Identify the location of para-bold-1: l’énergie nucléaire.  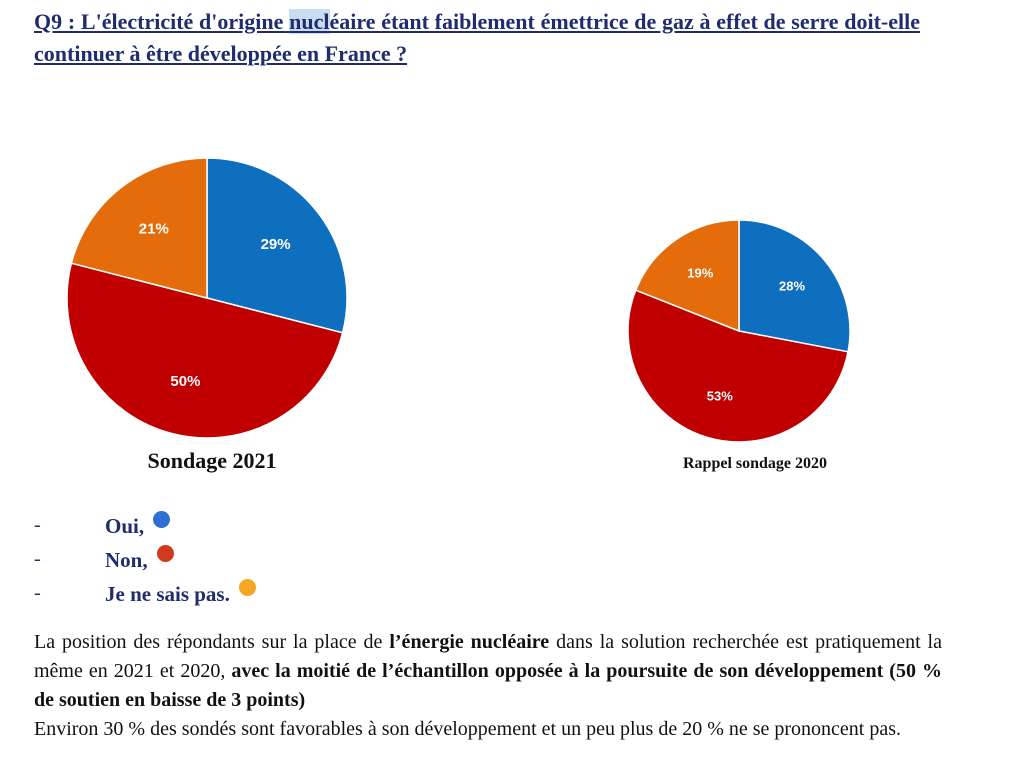
(469, 642).